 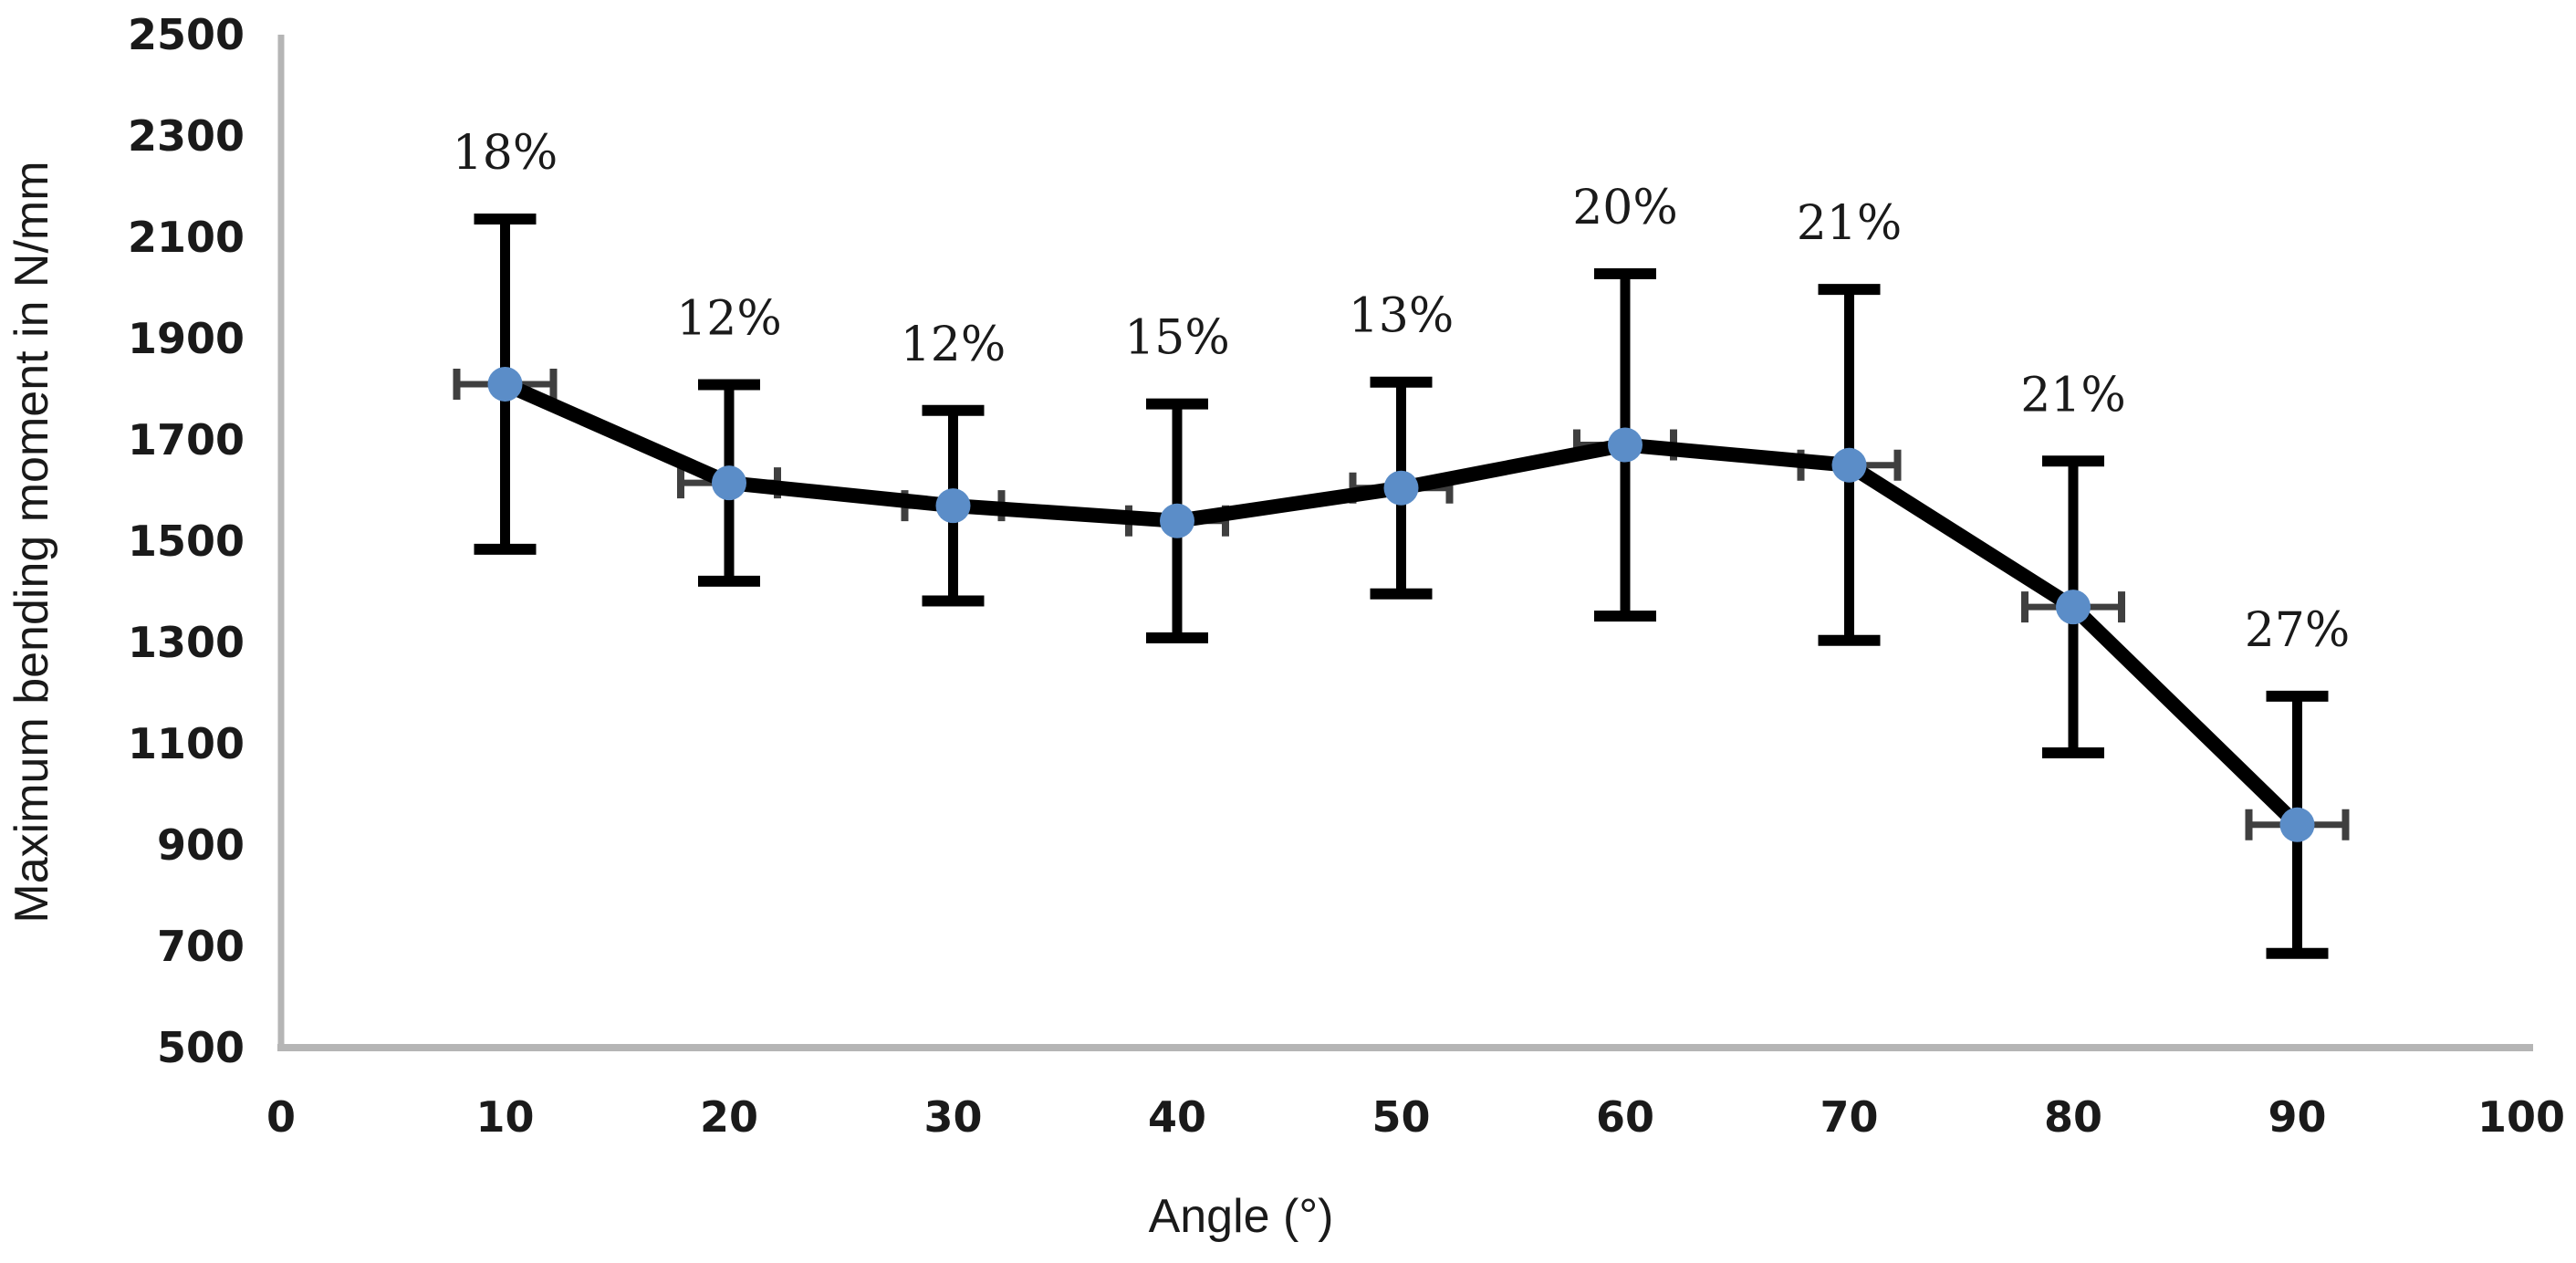 I want to click on point-percent-label: 15%, so click(x=1177, y=338).